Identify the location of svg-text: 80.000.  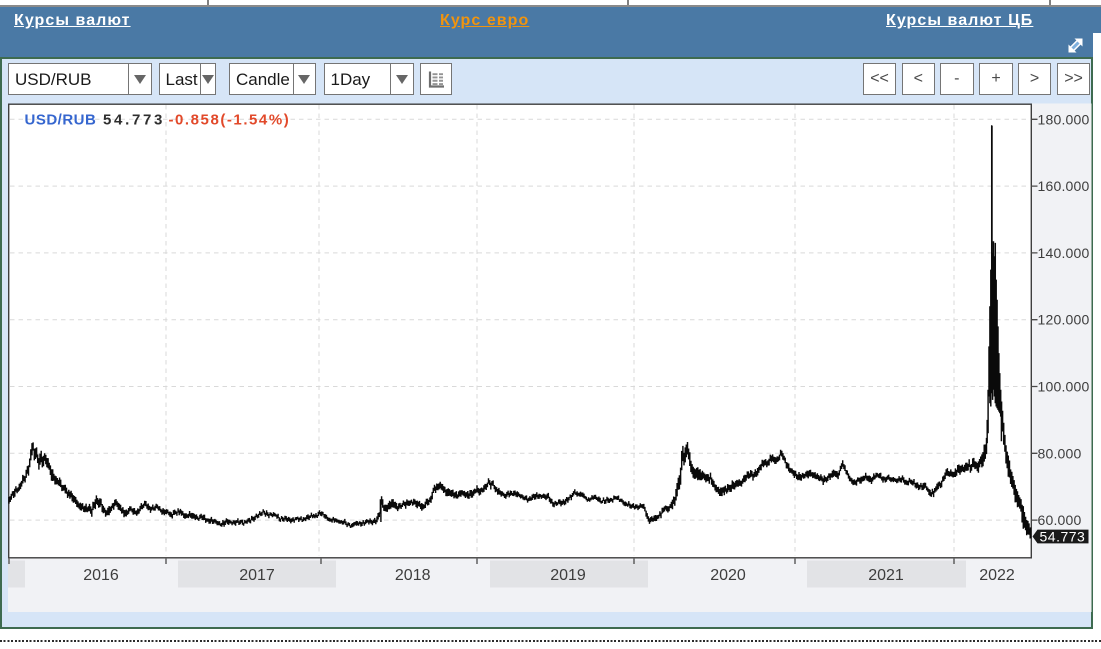
(1060, 453).